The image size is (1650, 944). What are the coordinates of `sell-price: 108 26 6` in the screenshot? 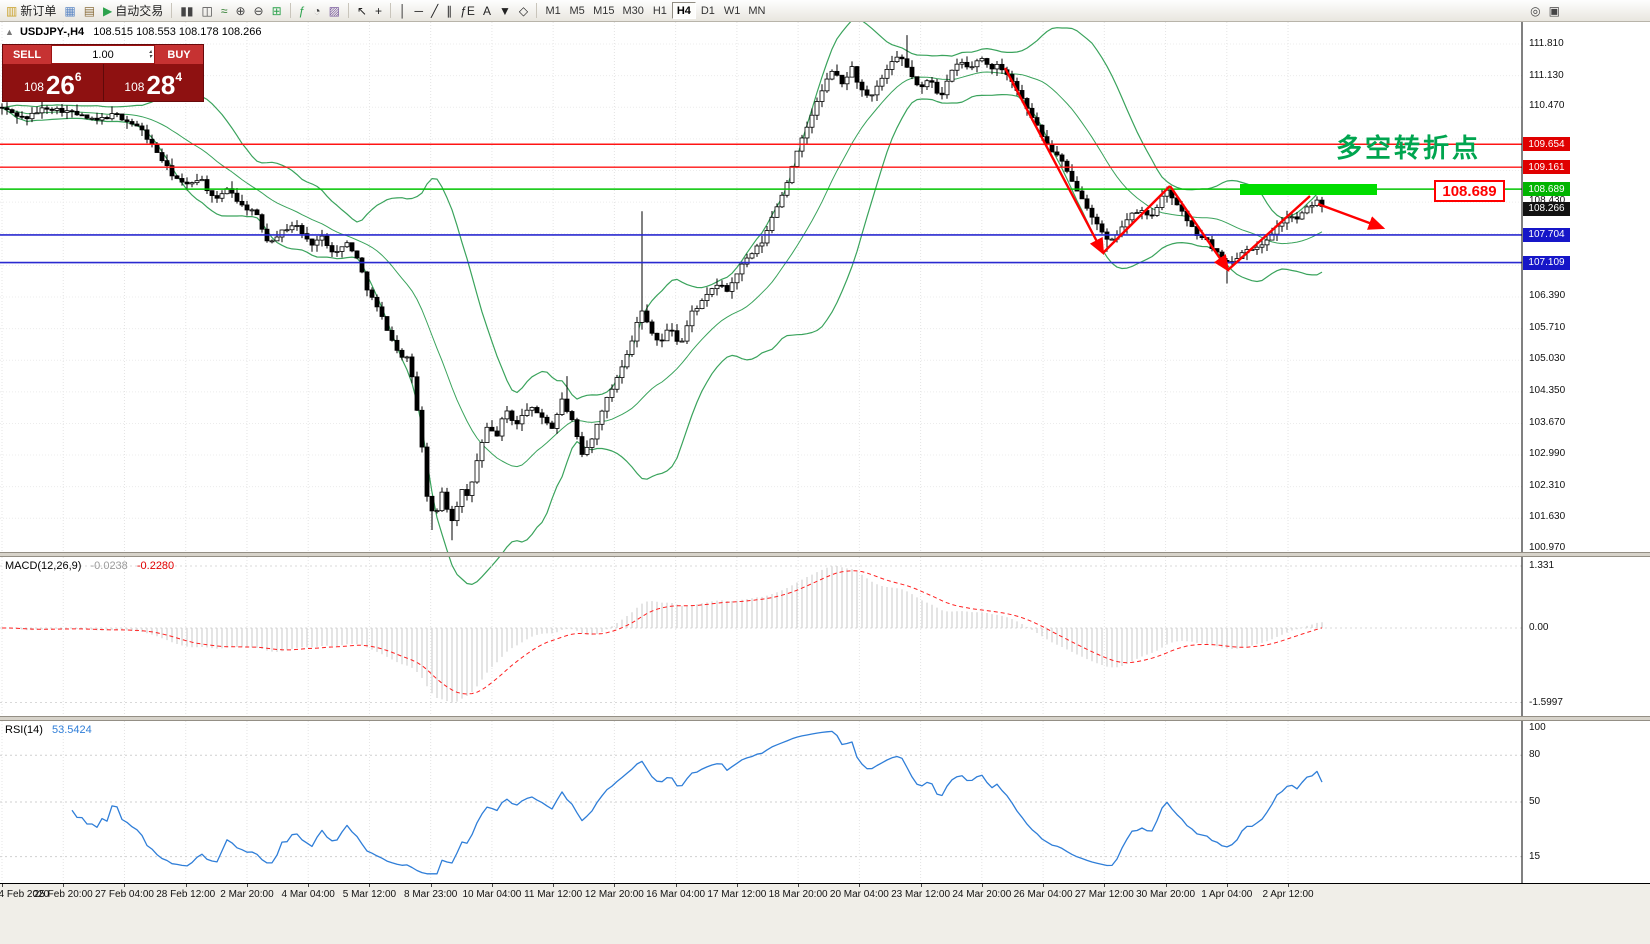 It's located at (53, 82).